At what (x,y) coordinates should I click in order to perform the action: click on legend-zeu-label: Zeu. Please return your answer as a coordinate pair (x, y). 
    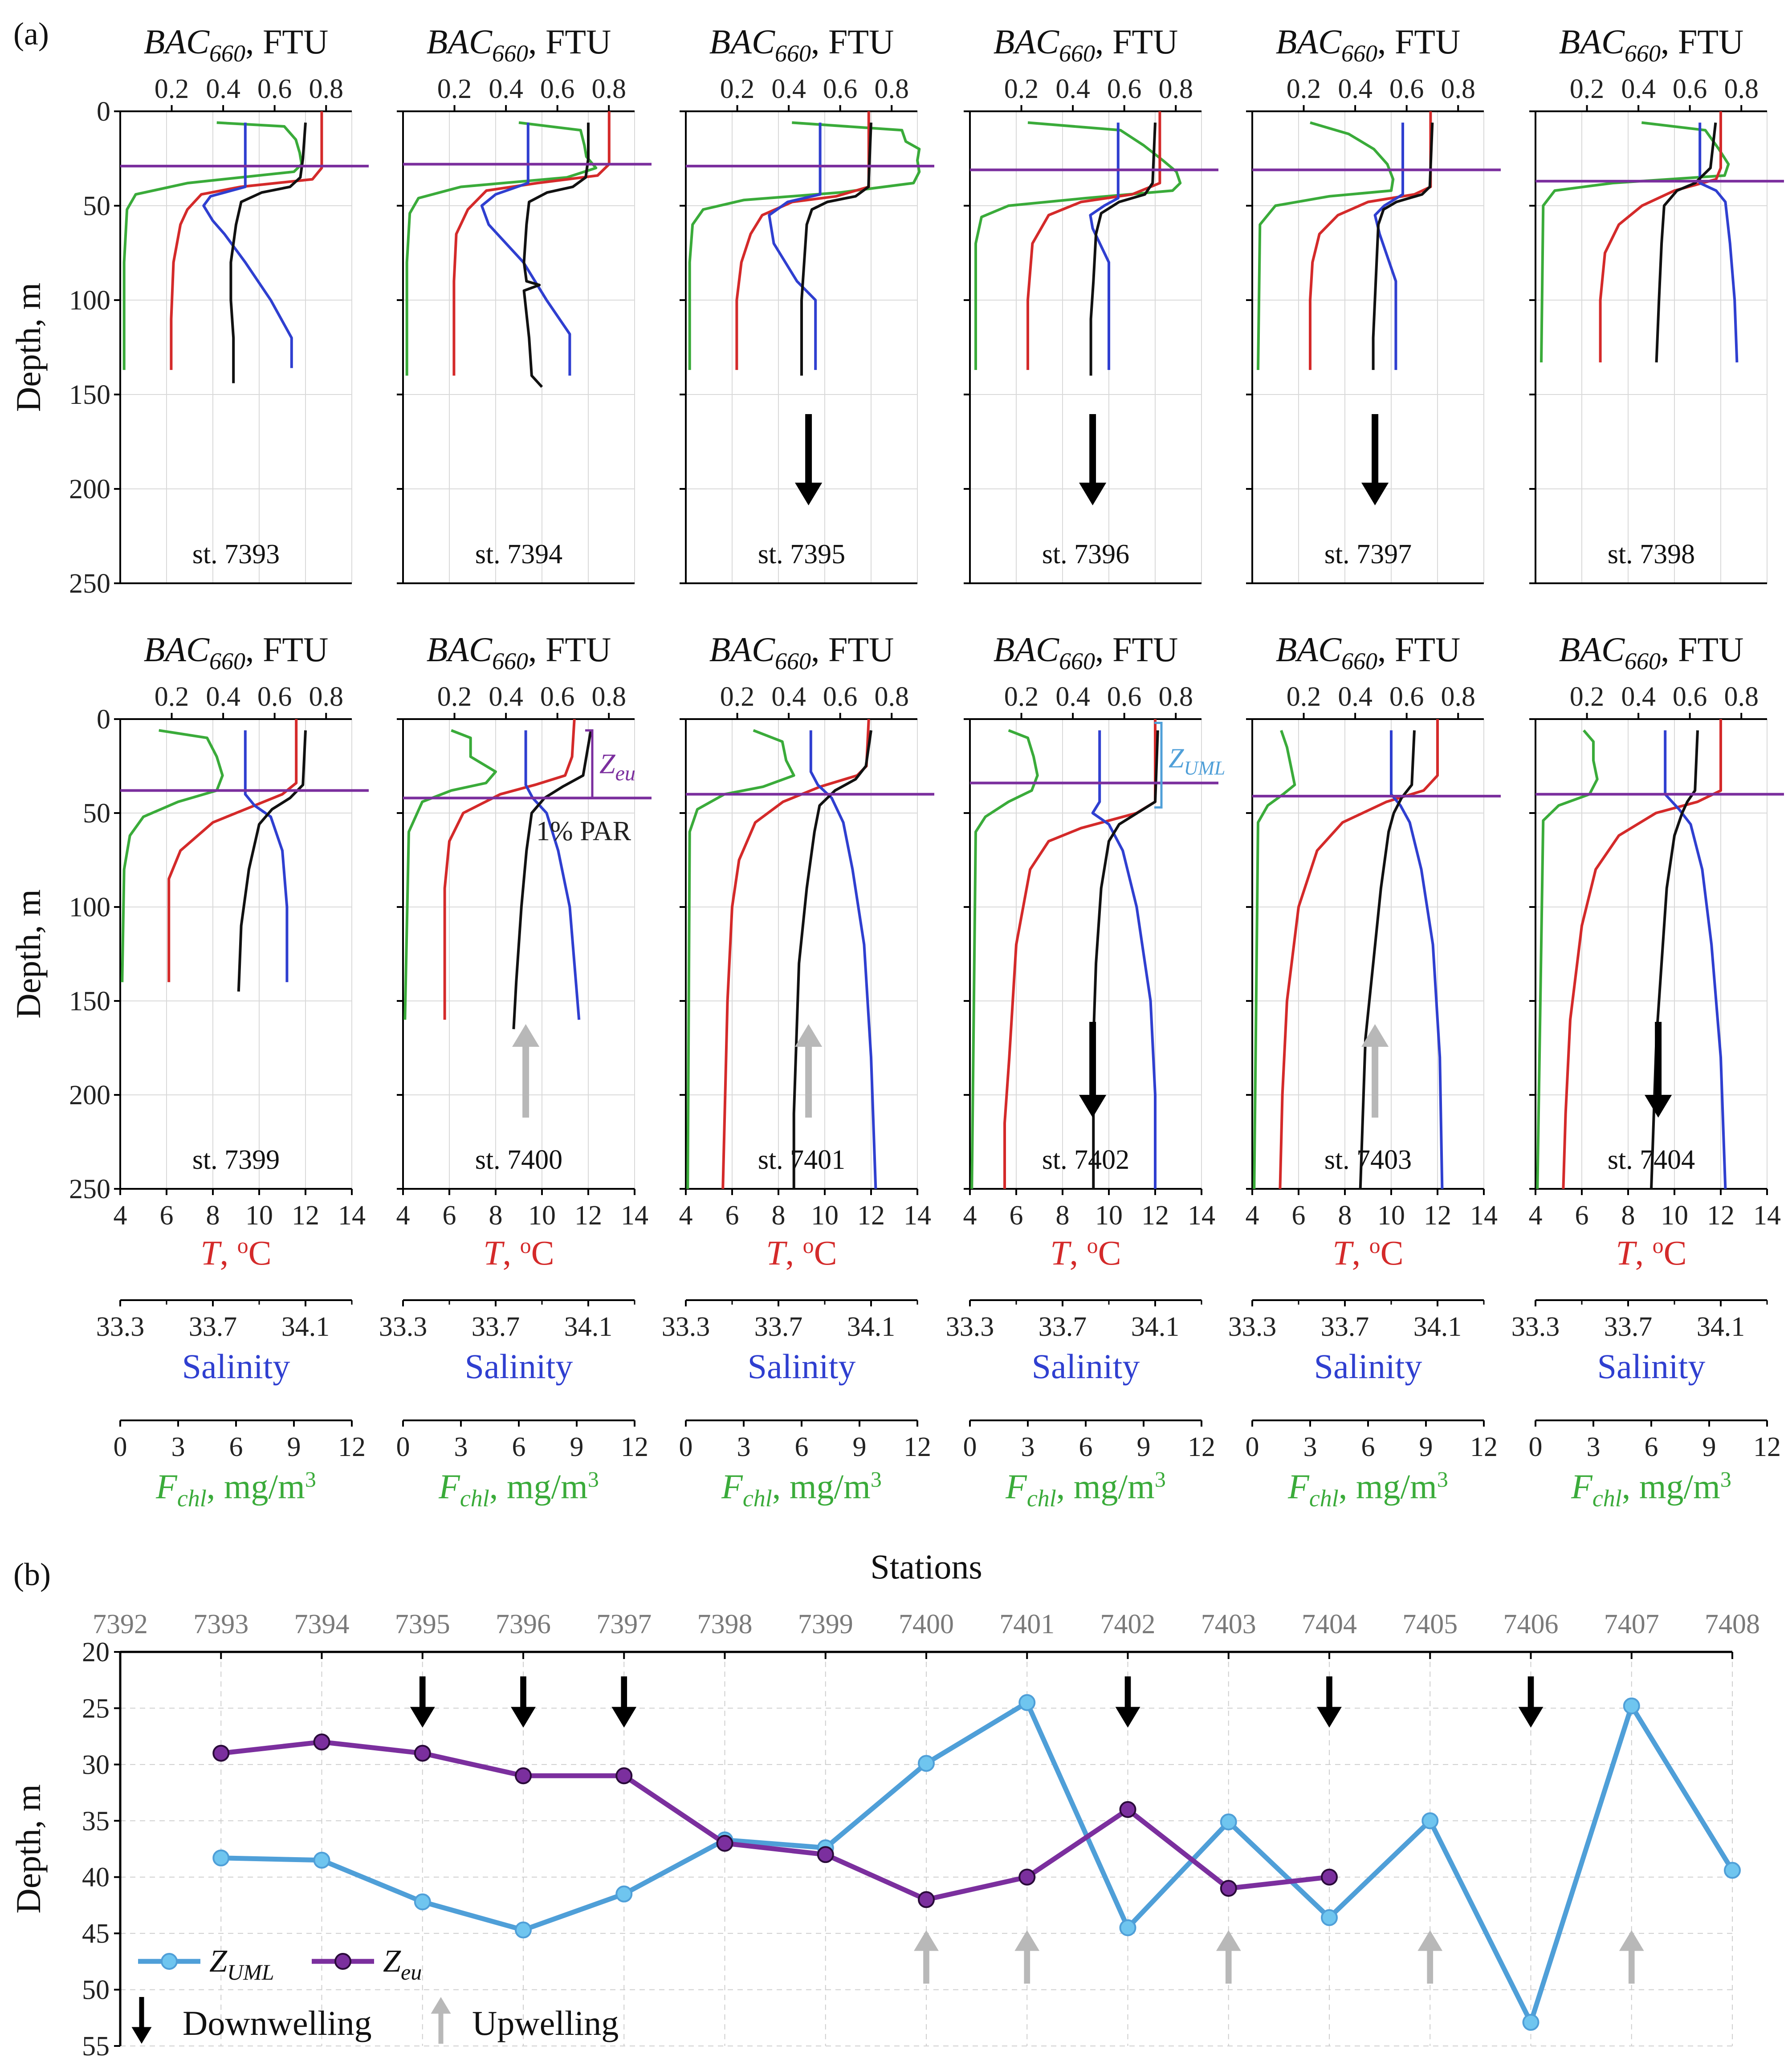
    Looking at the image, I should click on (402, 1964).